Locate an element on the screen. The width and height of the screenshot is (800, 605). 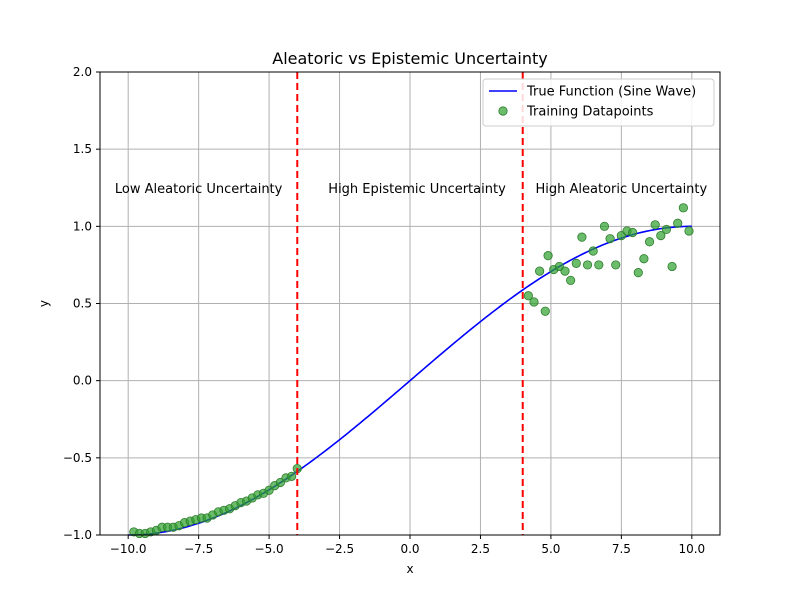
y-tick-label: −1.0 is located at coordinates (77, 535).